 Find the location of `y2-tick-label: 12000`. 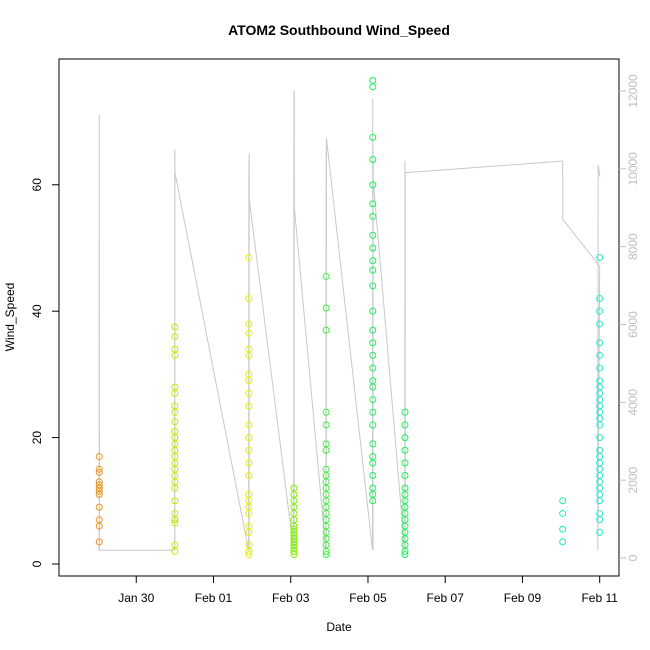

y2-tick-label: 12000 is located at coordinates (633, 91).